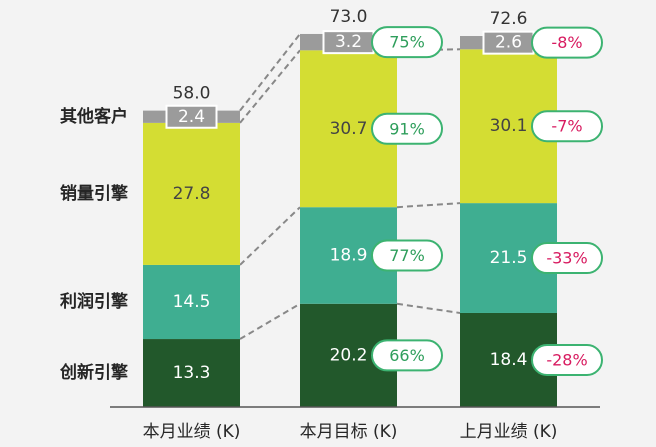 This screenshot has height=447, width=656. What do you see at coordinates (94, 193) in the screenshot?
I see `series-row-label: 销量引擎` at bounding box center [94, 193].